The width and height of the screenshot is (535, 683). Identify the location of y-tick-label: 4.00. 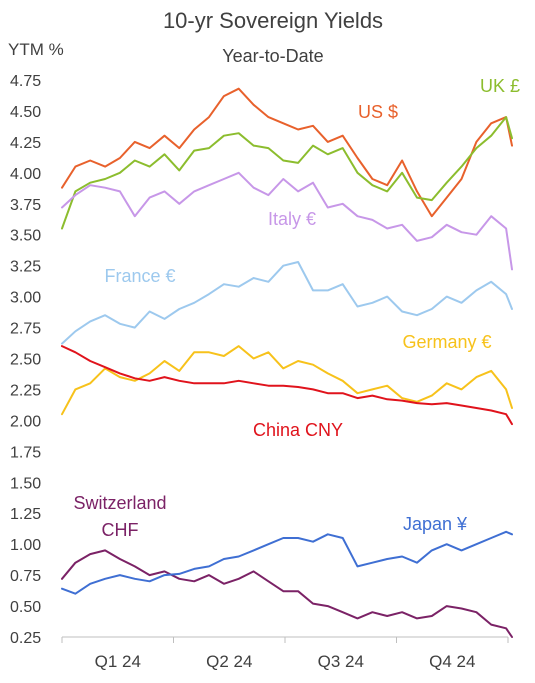
(25, 174).